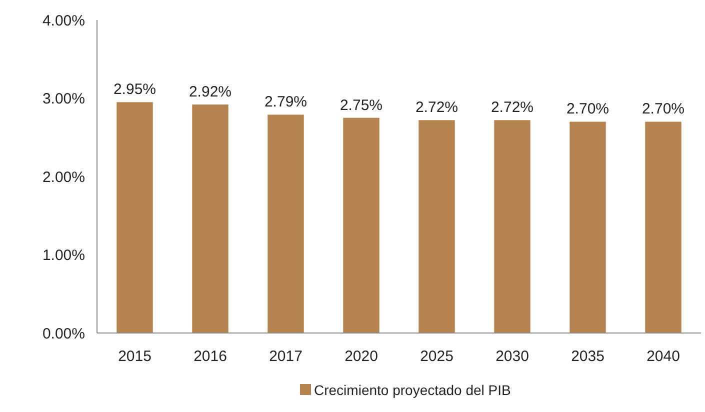  I want to click on y-tick-label: 2.00%, so click(63, 177).